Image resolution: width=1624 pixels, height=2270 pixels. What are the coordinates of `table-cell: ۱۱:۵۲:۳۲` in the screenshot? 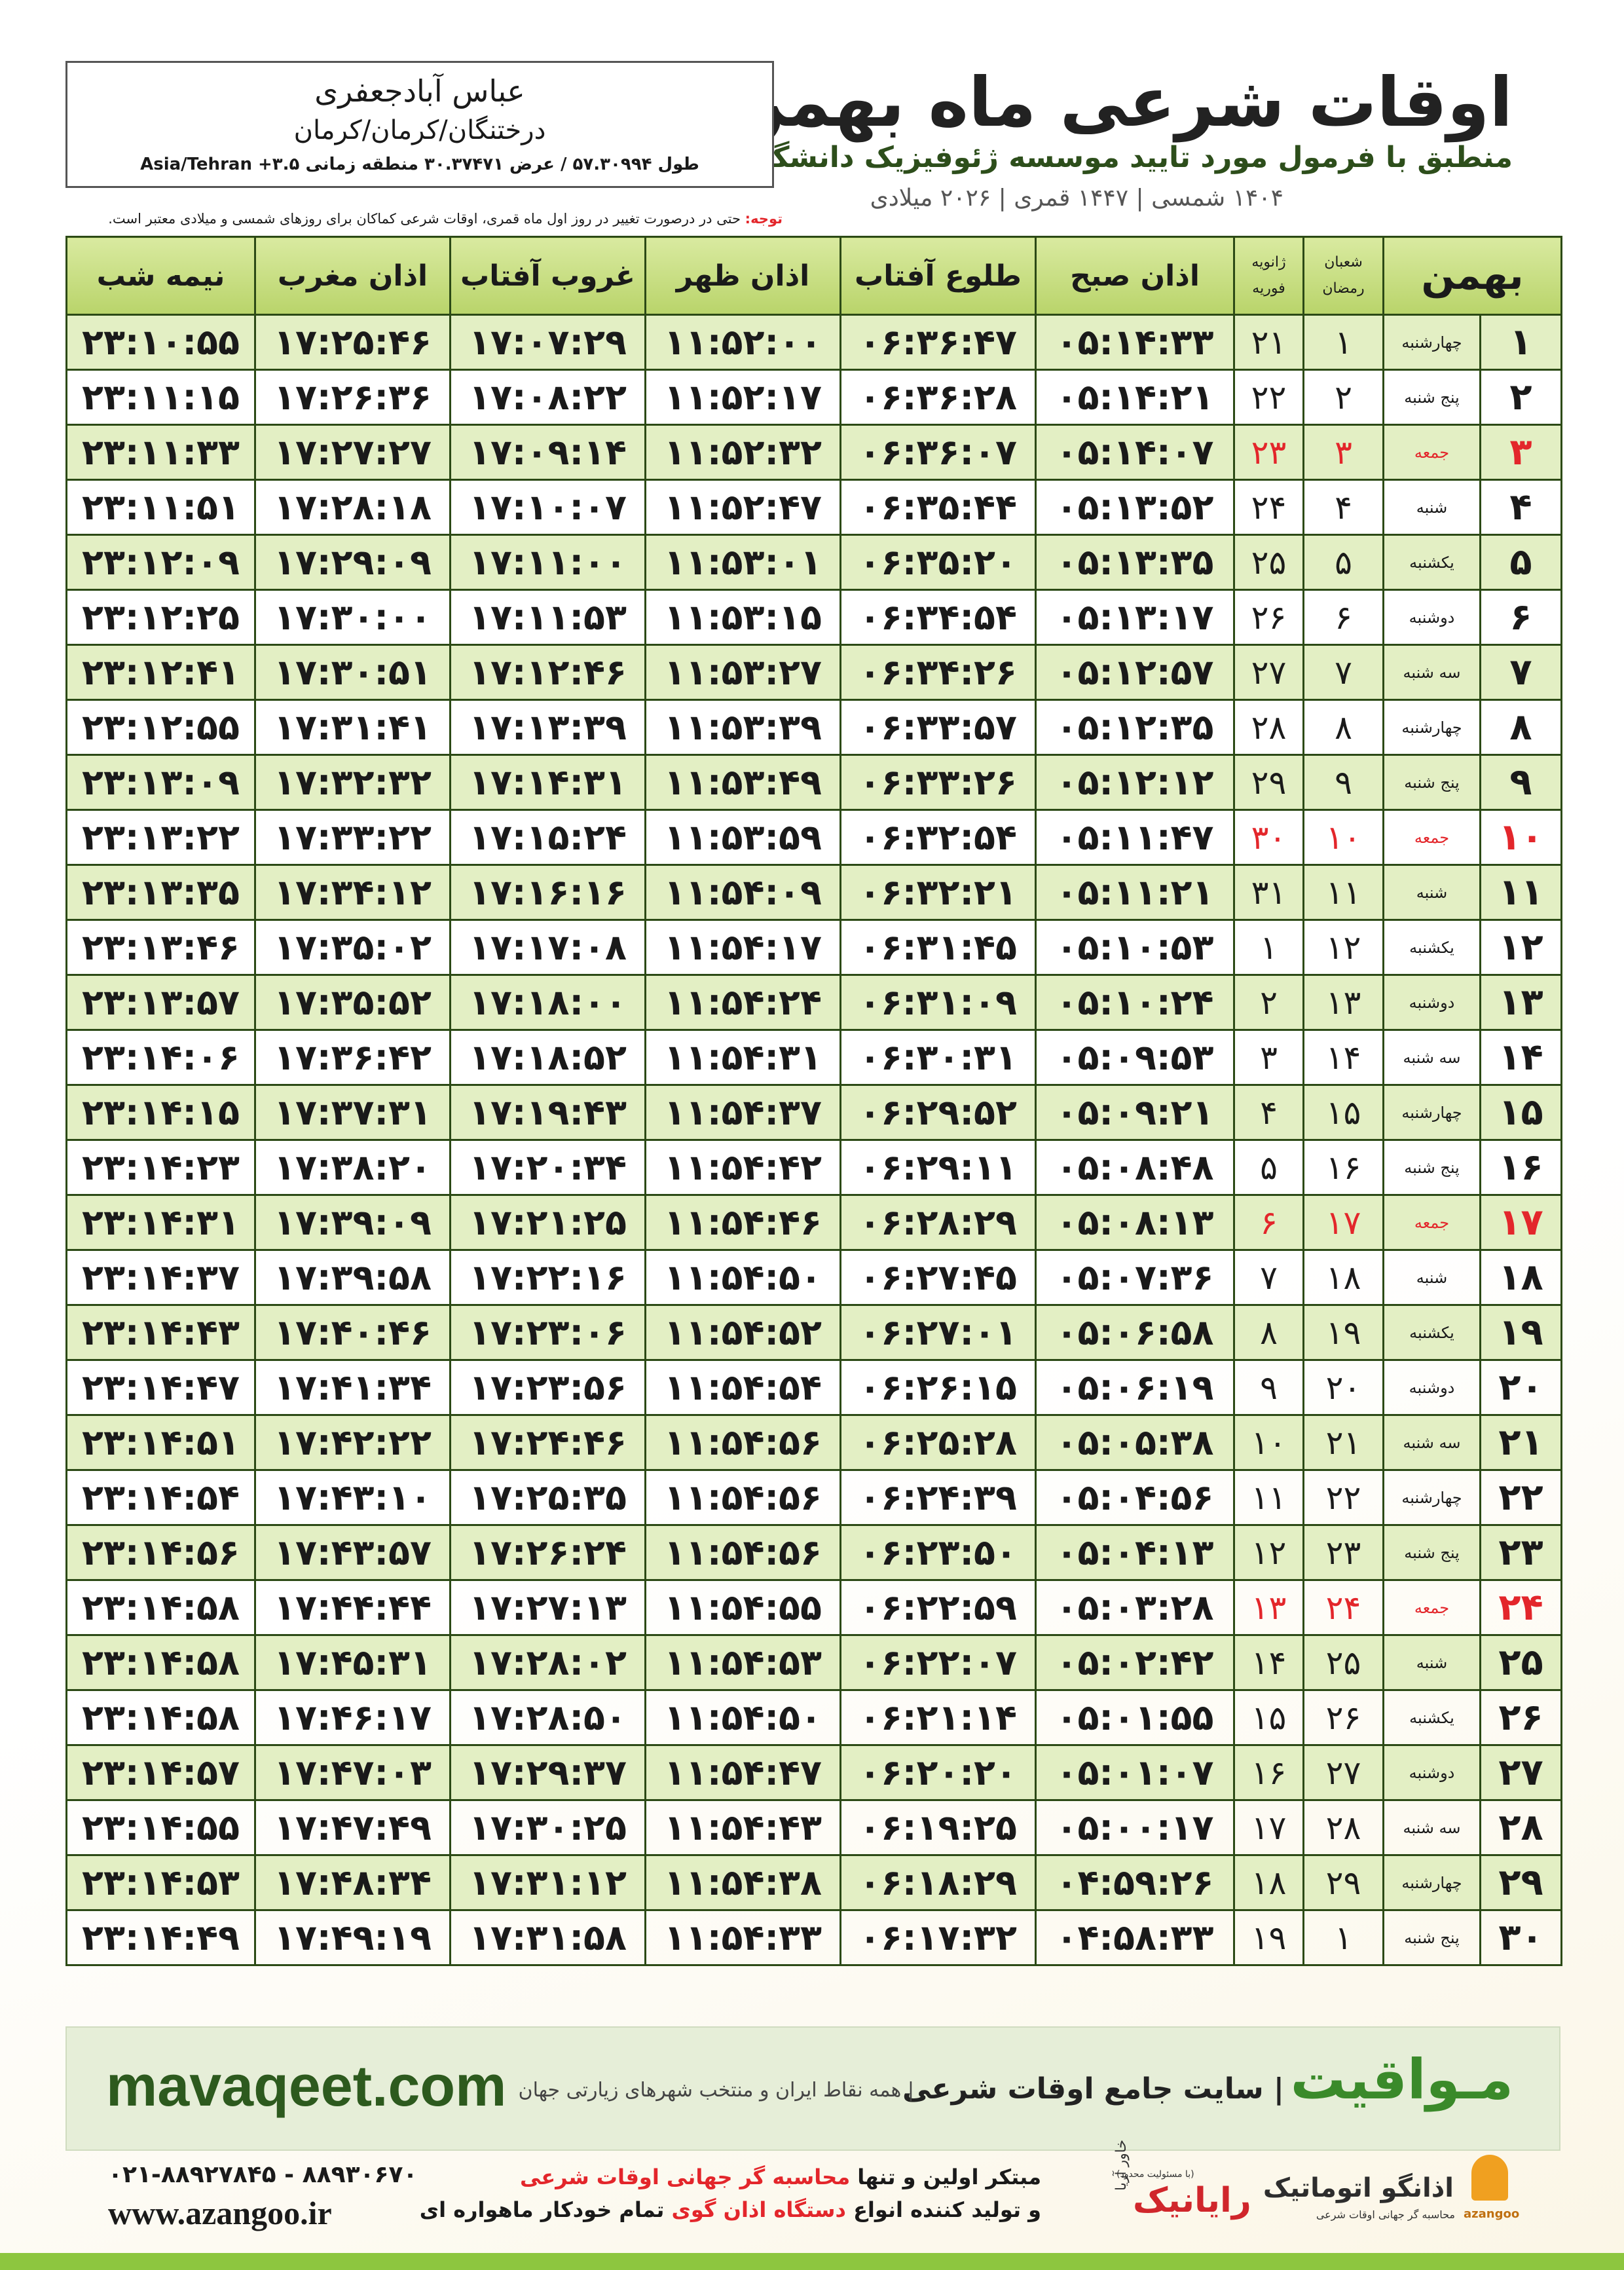 It's located at (742, 452).